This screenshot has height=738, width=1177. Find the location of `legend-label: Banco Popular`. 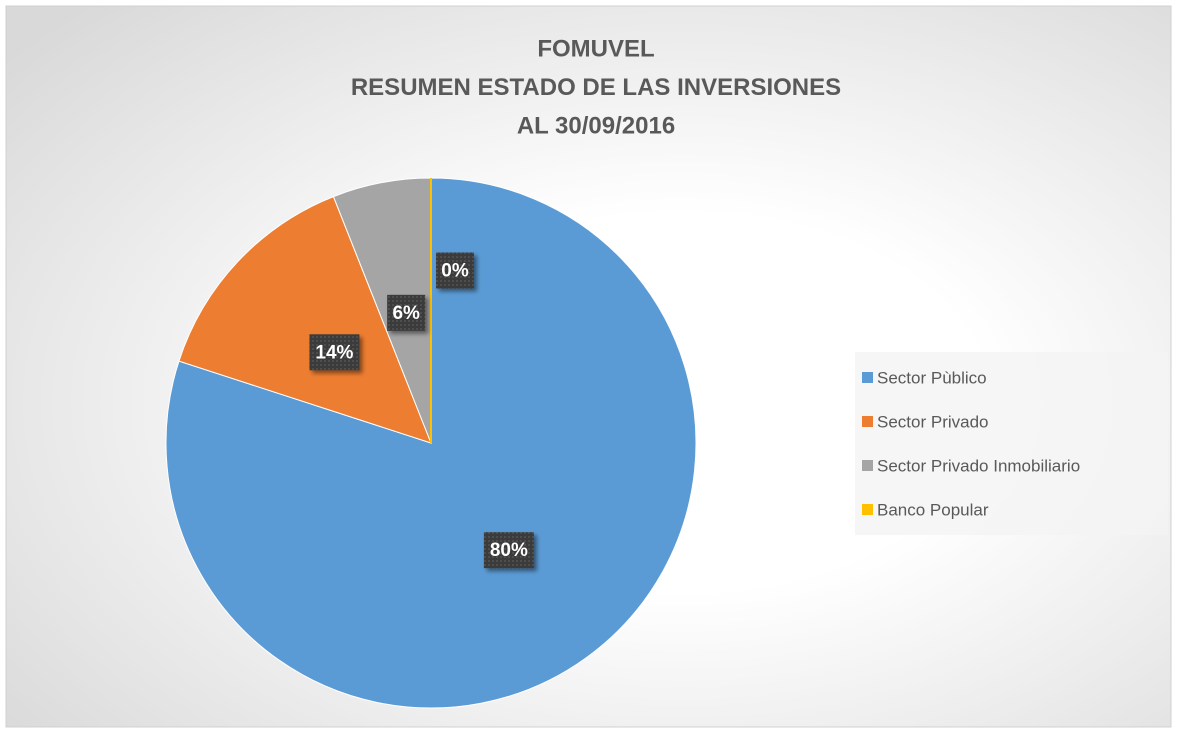

legend-label: Banco Popular is located at coordinates (933, 509).